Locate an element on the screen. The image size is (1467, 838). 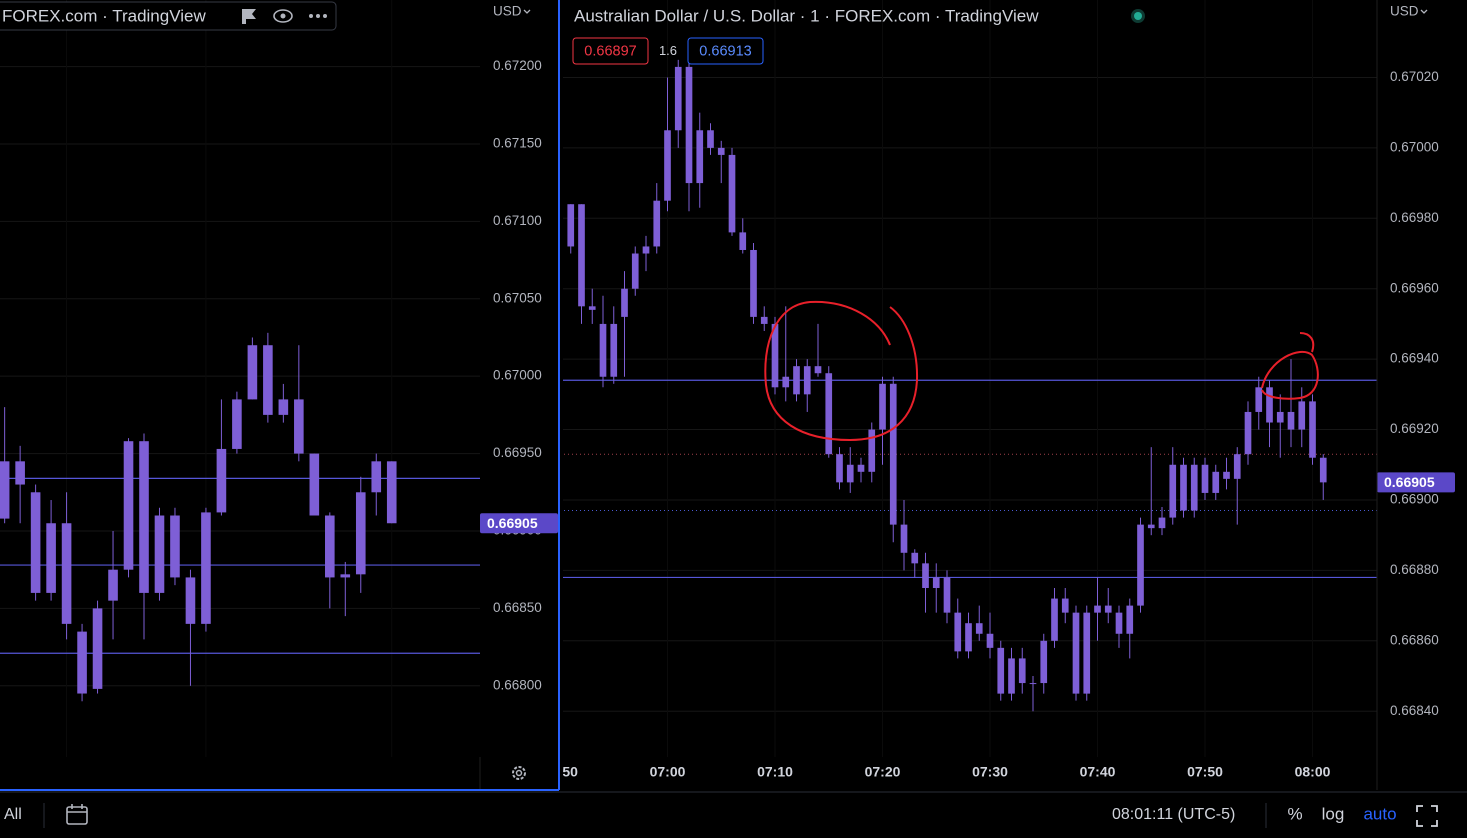
y-tick-label: 0.67200 is located at coordinates (517, 65).